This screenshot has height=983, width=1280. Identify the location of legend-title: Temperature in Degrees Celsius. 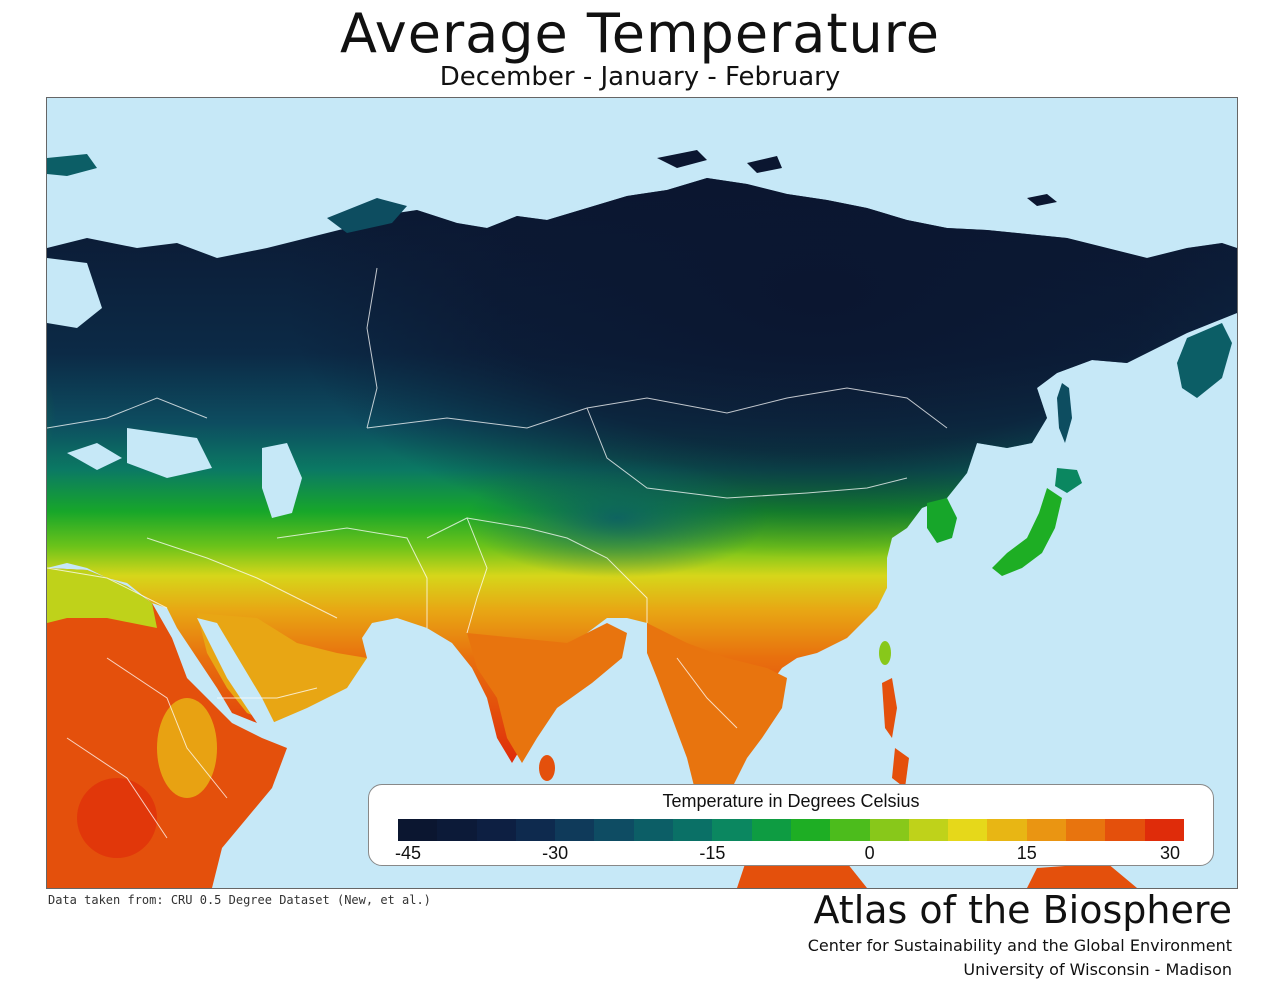
(791, 801).